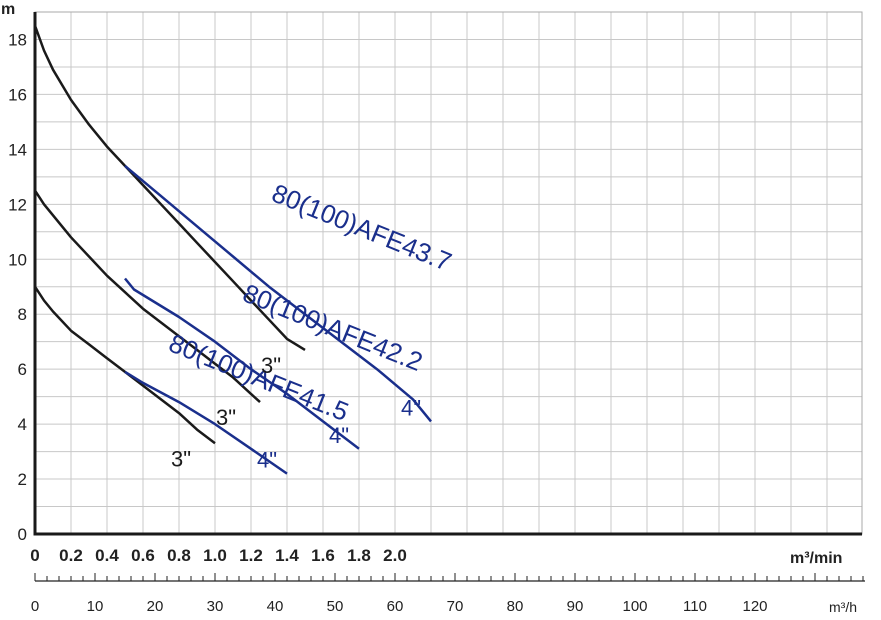  What do you see at coordinates (575, 606) in the screenshot?
I see `secondary-x-tick-label: 90` at bounding box center [575, 606].